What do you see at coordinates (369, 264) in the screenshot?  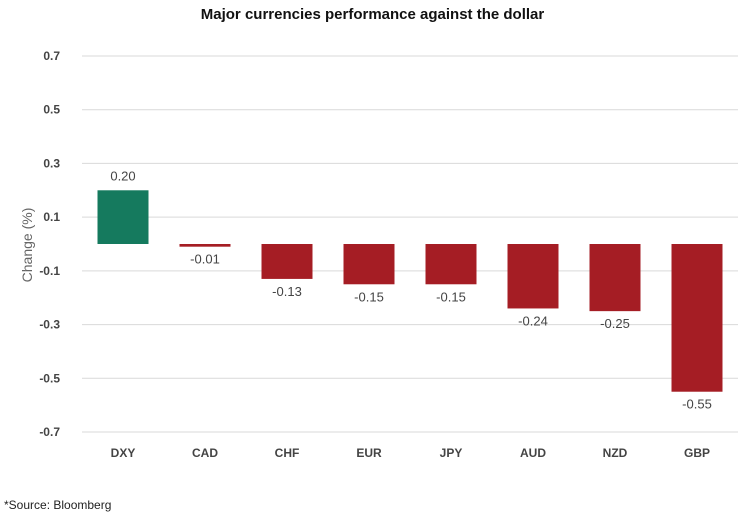 I see `bar-eur` at bounding box center [369, 264].